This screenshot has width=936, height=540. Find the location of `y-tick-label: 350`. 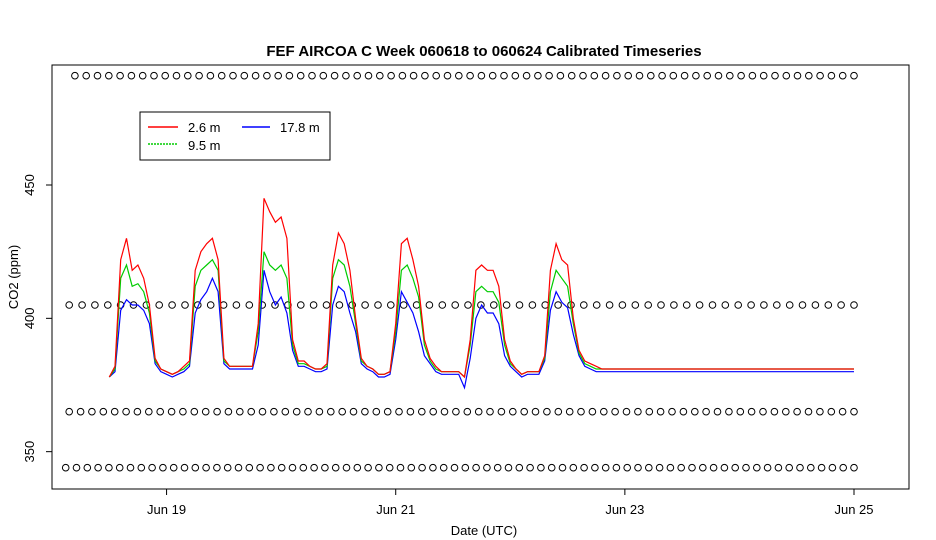

y-tick-label: 350 is located at coordinates (29, 452).